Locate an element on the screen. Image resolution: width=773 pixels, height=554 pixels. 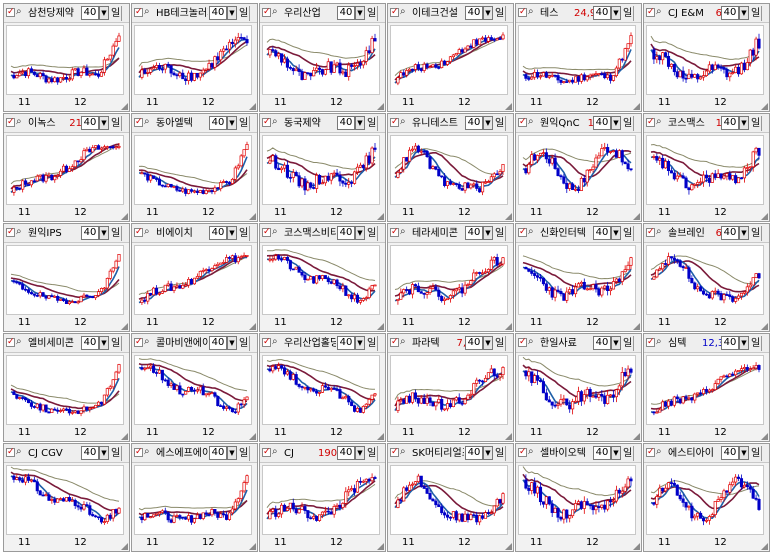
stock-name: 솔브레인 is located at coordinates (686, 233).